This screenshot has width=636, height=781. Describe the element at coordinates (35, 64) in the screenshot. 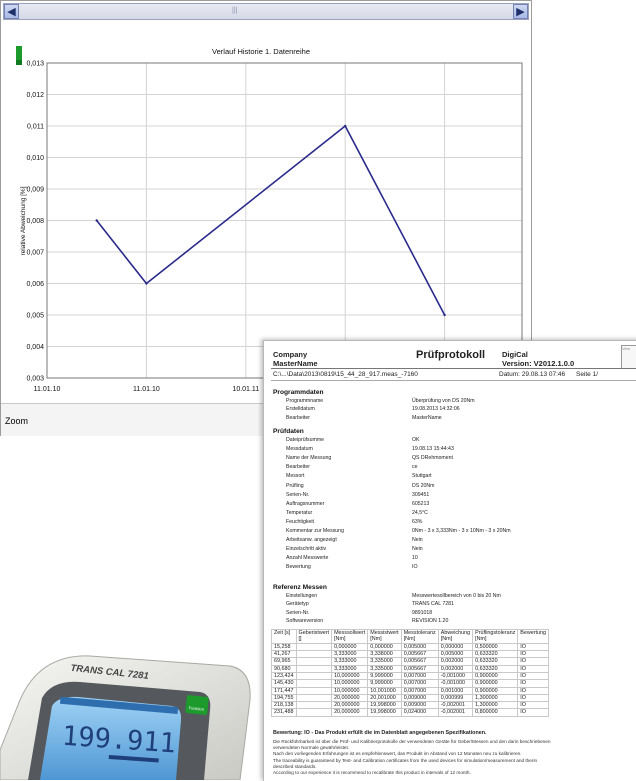

I see `y-tick-label: 0,013` at that location.